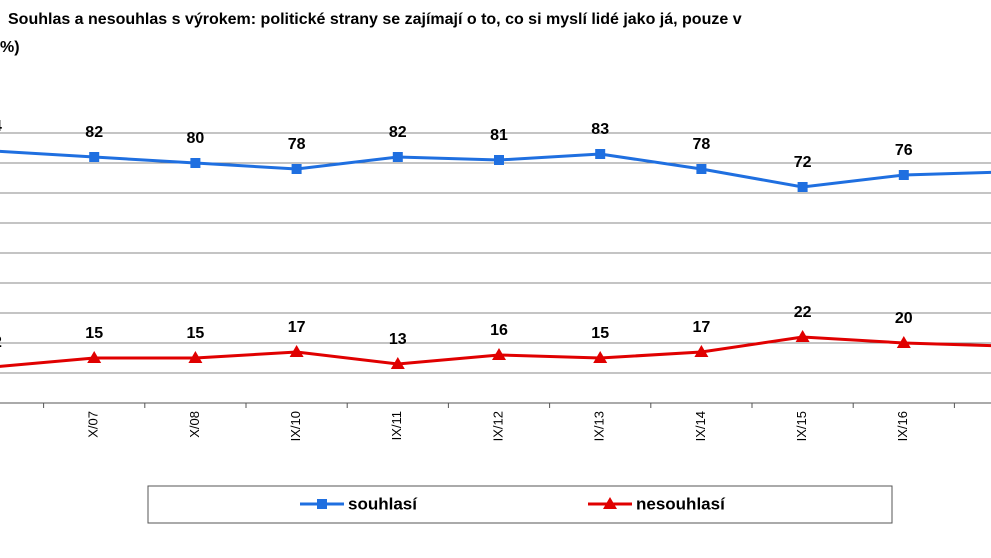 This screenshot has width=991, height=558. Describe the element at coordinates (295, 426) in the screenshot. I see `x-tick-label: IX/10` at that location.